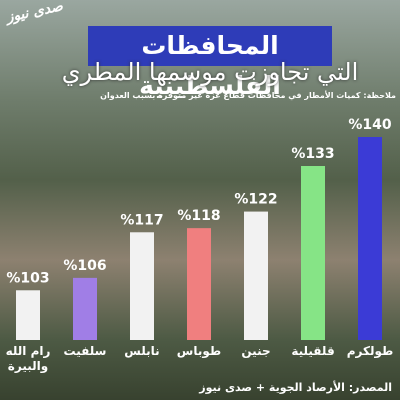  What do you see at coordinates (210, 72) in the screenshot?
I see `chart-subtitle: التي تجاوزت موسمها المطري` at bounding box center [210, 72].